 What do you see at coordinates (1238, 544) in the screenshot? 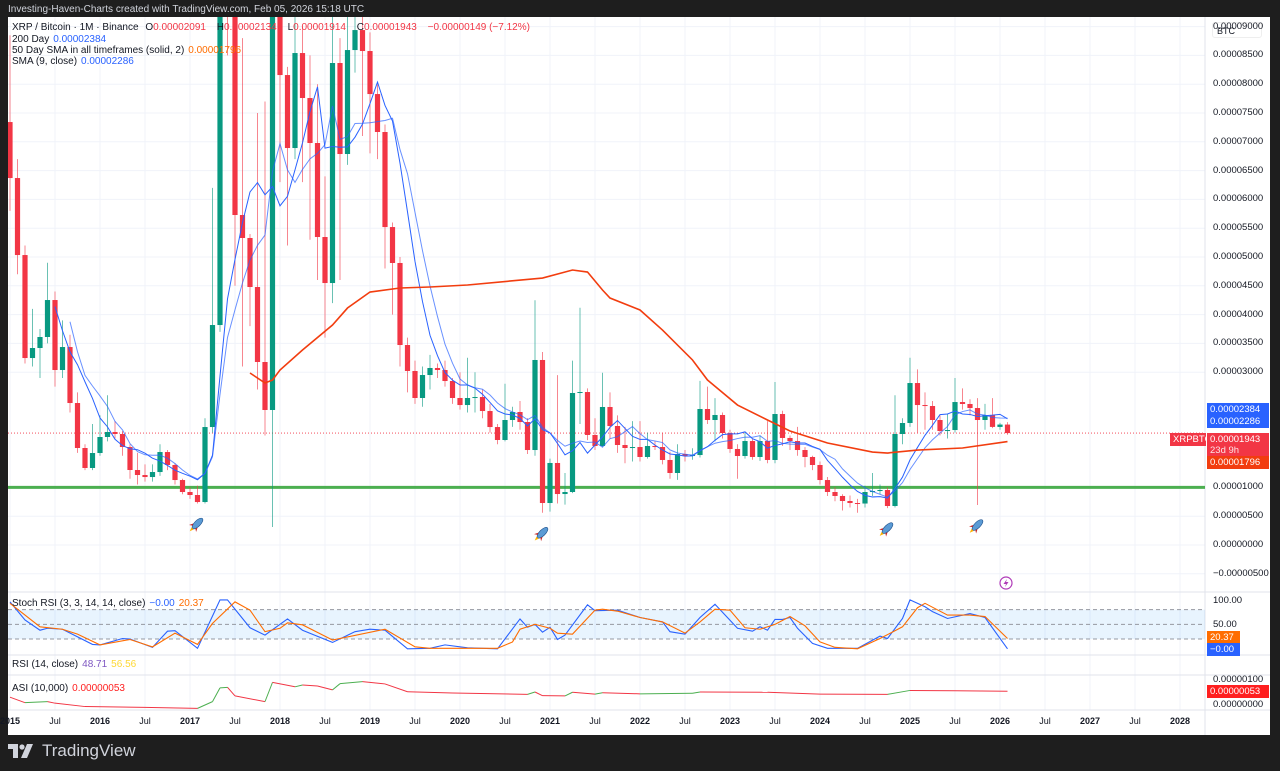
I see `price-axis-label: 0.00000000` at bounding box center [1238, 544].